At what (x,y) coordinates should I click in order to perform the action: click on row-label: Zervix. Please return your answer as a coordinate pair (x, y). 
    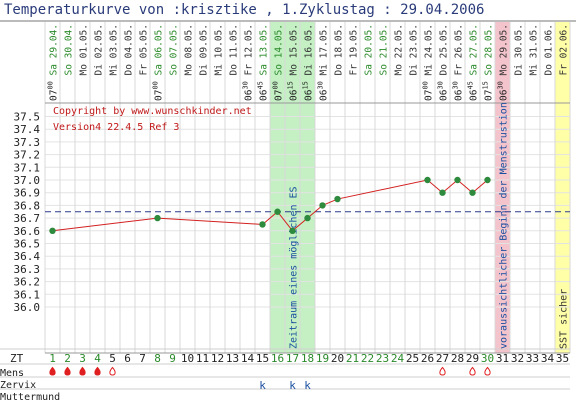
    Looking at the image, I should click on (18, 385).